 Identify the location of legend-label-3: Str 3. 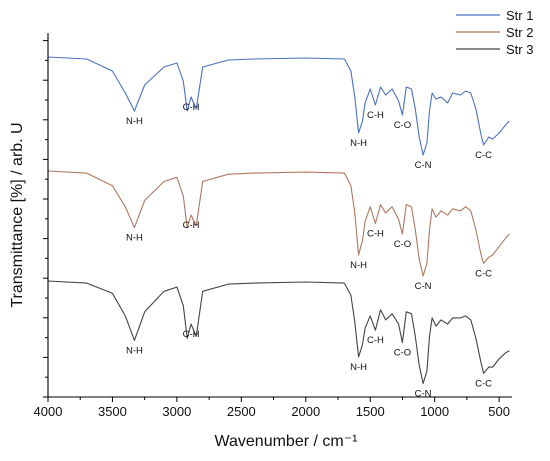
(519, 49).